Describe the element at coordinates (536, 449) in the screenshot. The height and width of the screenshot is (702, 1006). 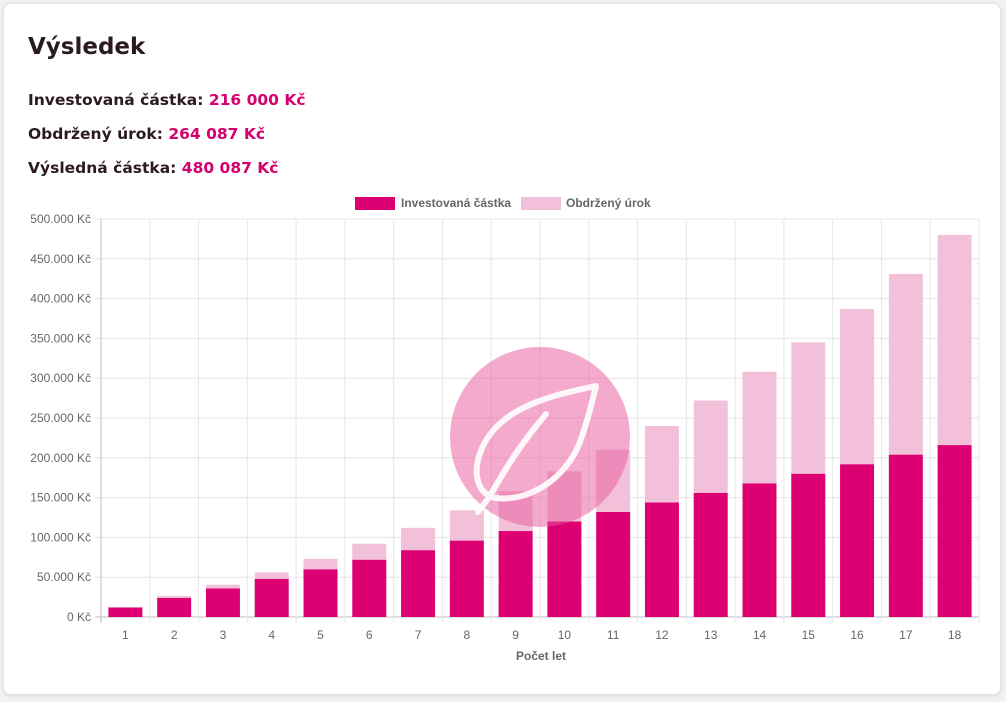
I see `watermark-leaf` at that location.